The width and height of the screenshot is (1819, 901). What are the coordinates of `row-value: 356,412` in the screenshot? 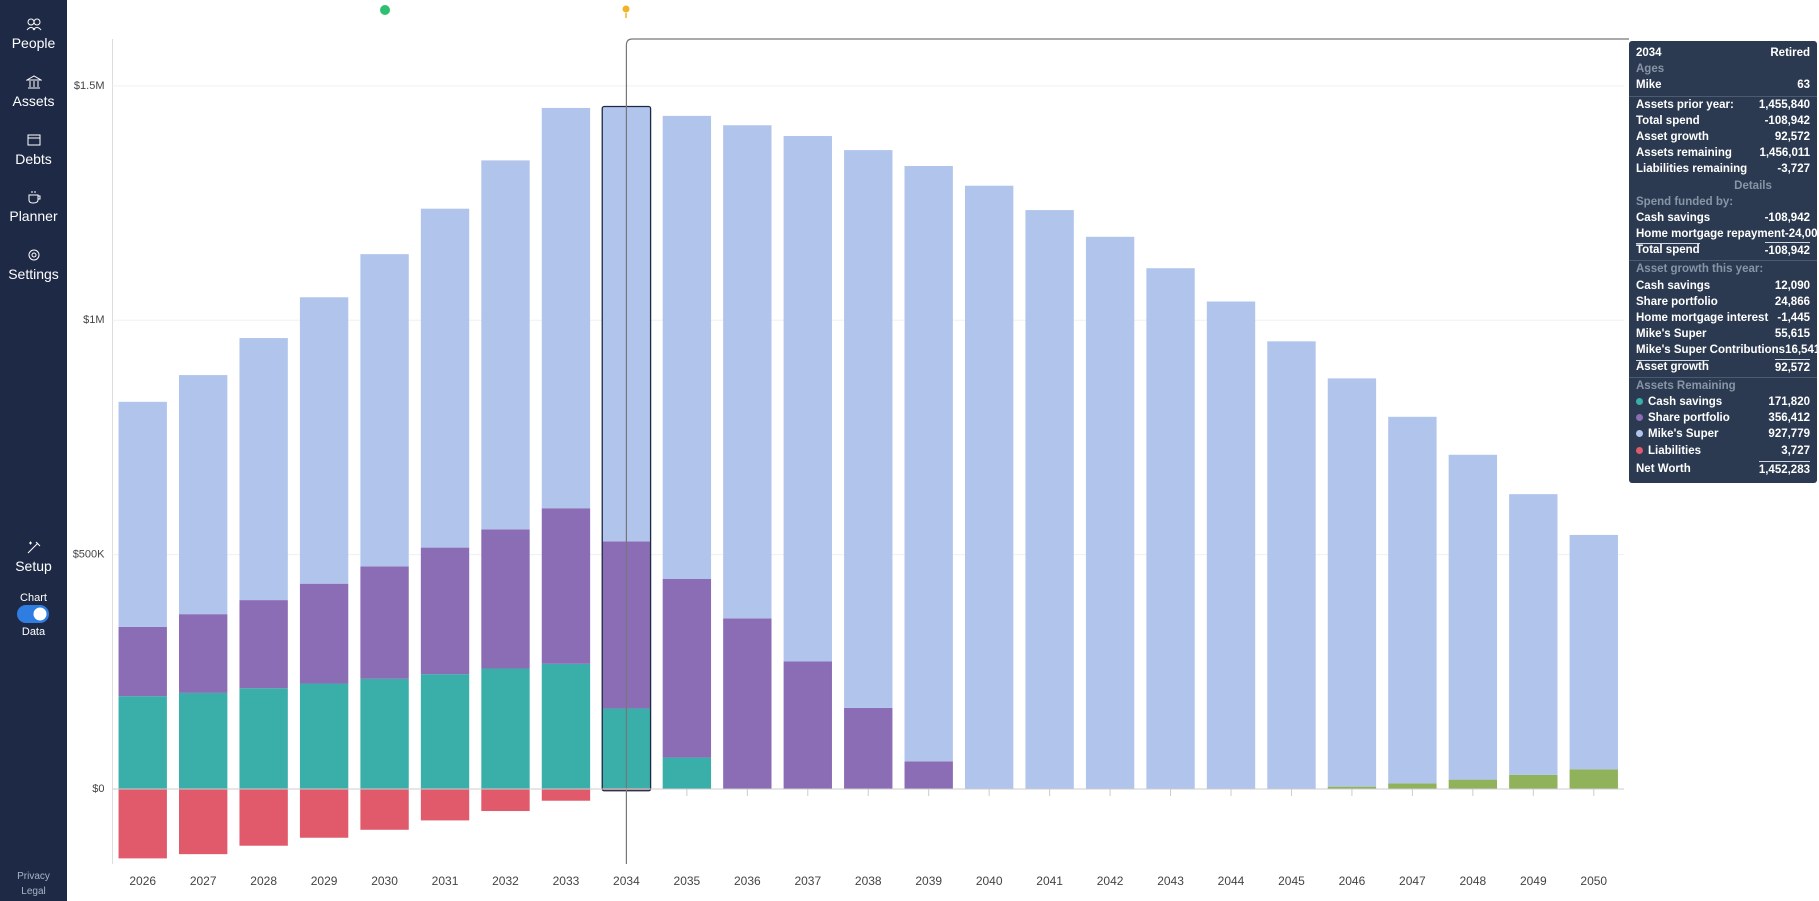 It's located at (1789, 418).